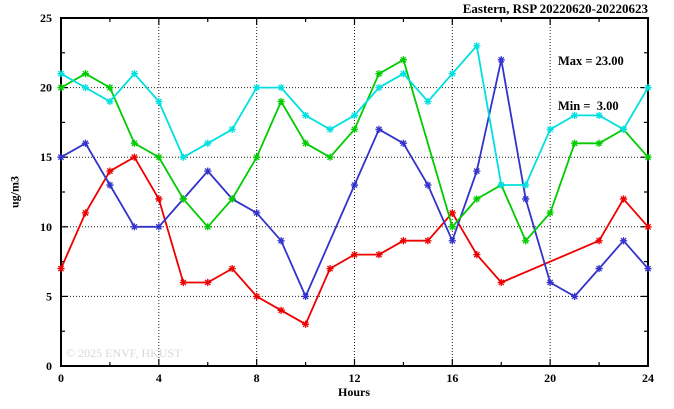 Image resolution: width=674 pixels, height=409 pixels. I want to click on y-tick-labels: 0 5 10 15 20 25, so click(46, 192).